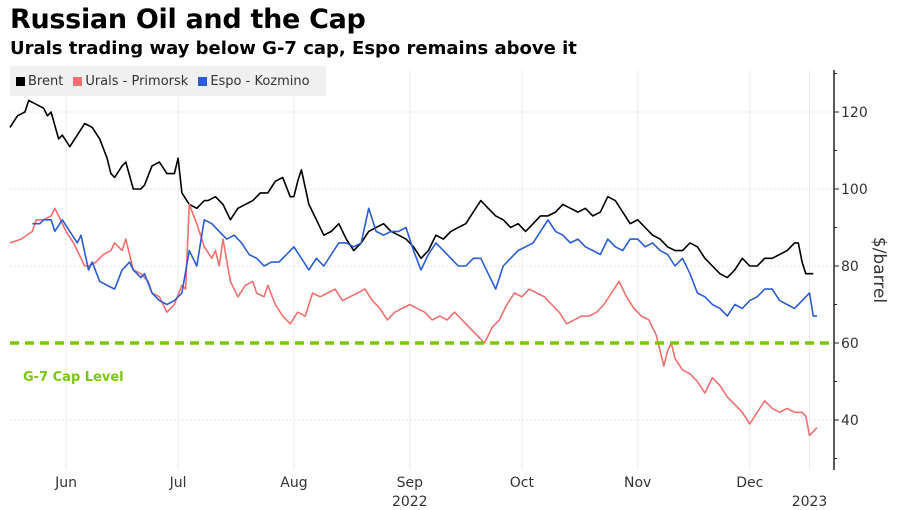 The width and height of the screenshot is (900, 510). Describe the element at coordinates (854, 113) in the screenshot. I see `y-tick-label-120: 120` at that location.